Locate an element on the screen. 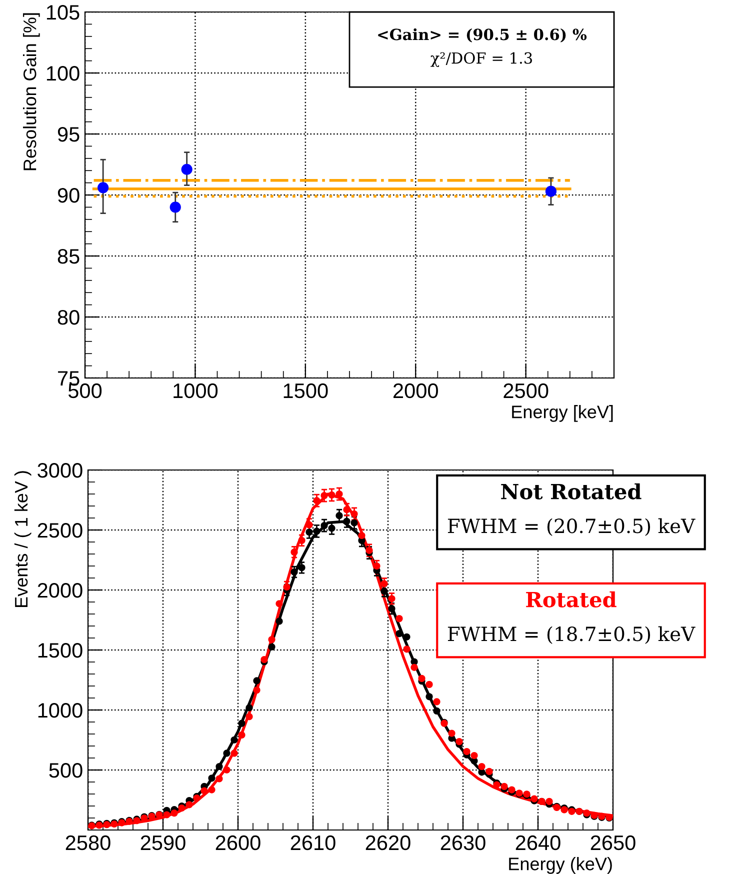 The height and width of the screenshot is (874, 752). x-tick-label: 2650 is located at coordinates (613, 842).